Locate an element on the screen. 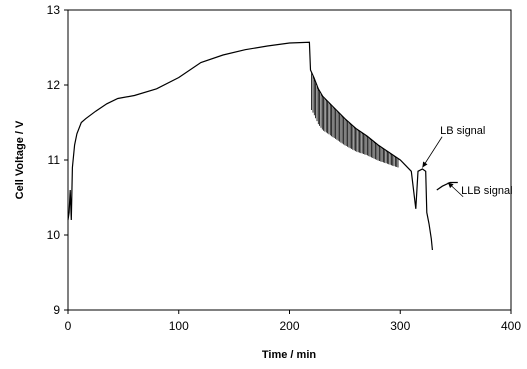 The width and height of the screenshot is (527, 369). x-tick-label: 100 is located at coordinates (179, 326).